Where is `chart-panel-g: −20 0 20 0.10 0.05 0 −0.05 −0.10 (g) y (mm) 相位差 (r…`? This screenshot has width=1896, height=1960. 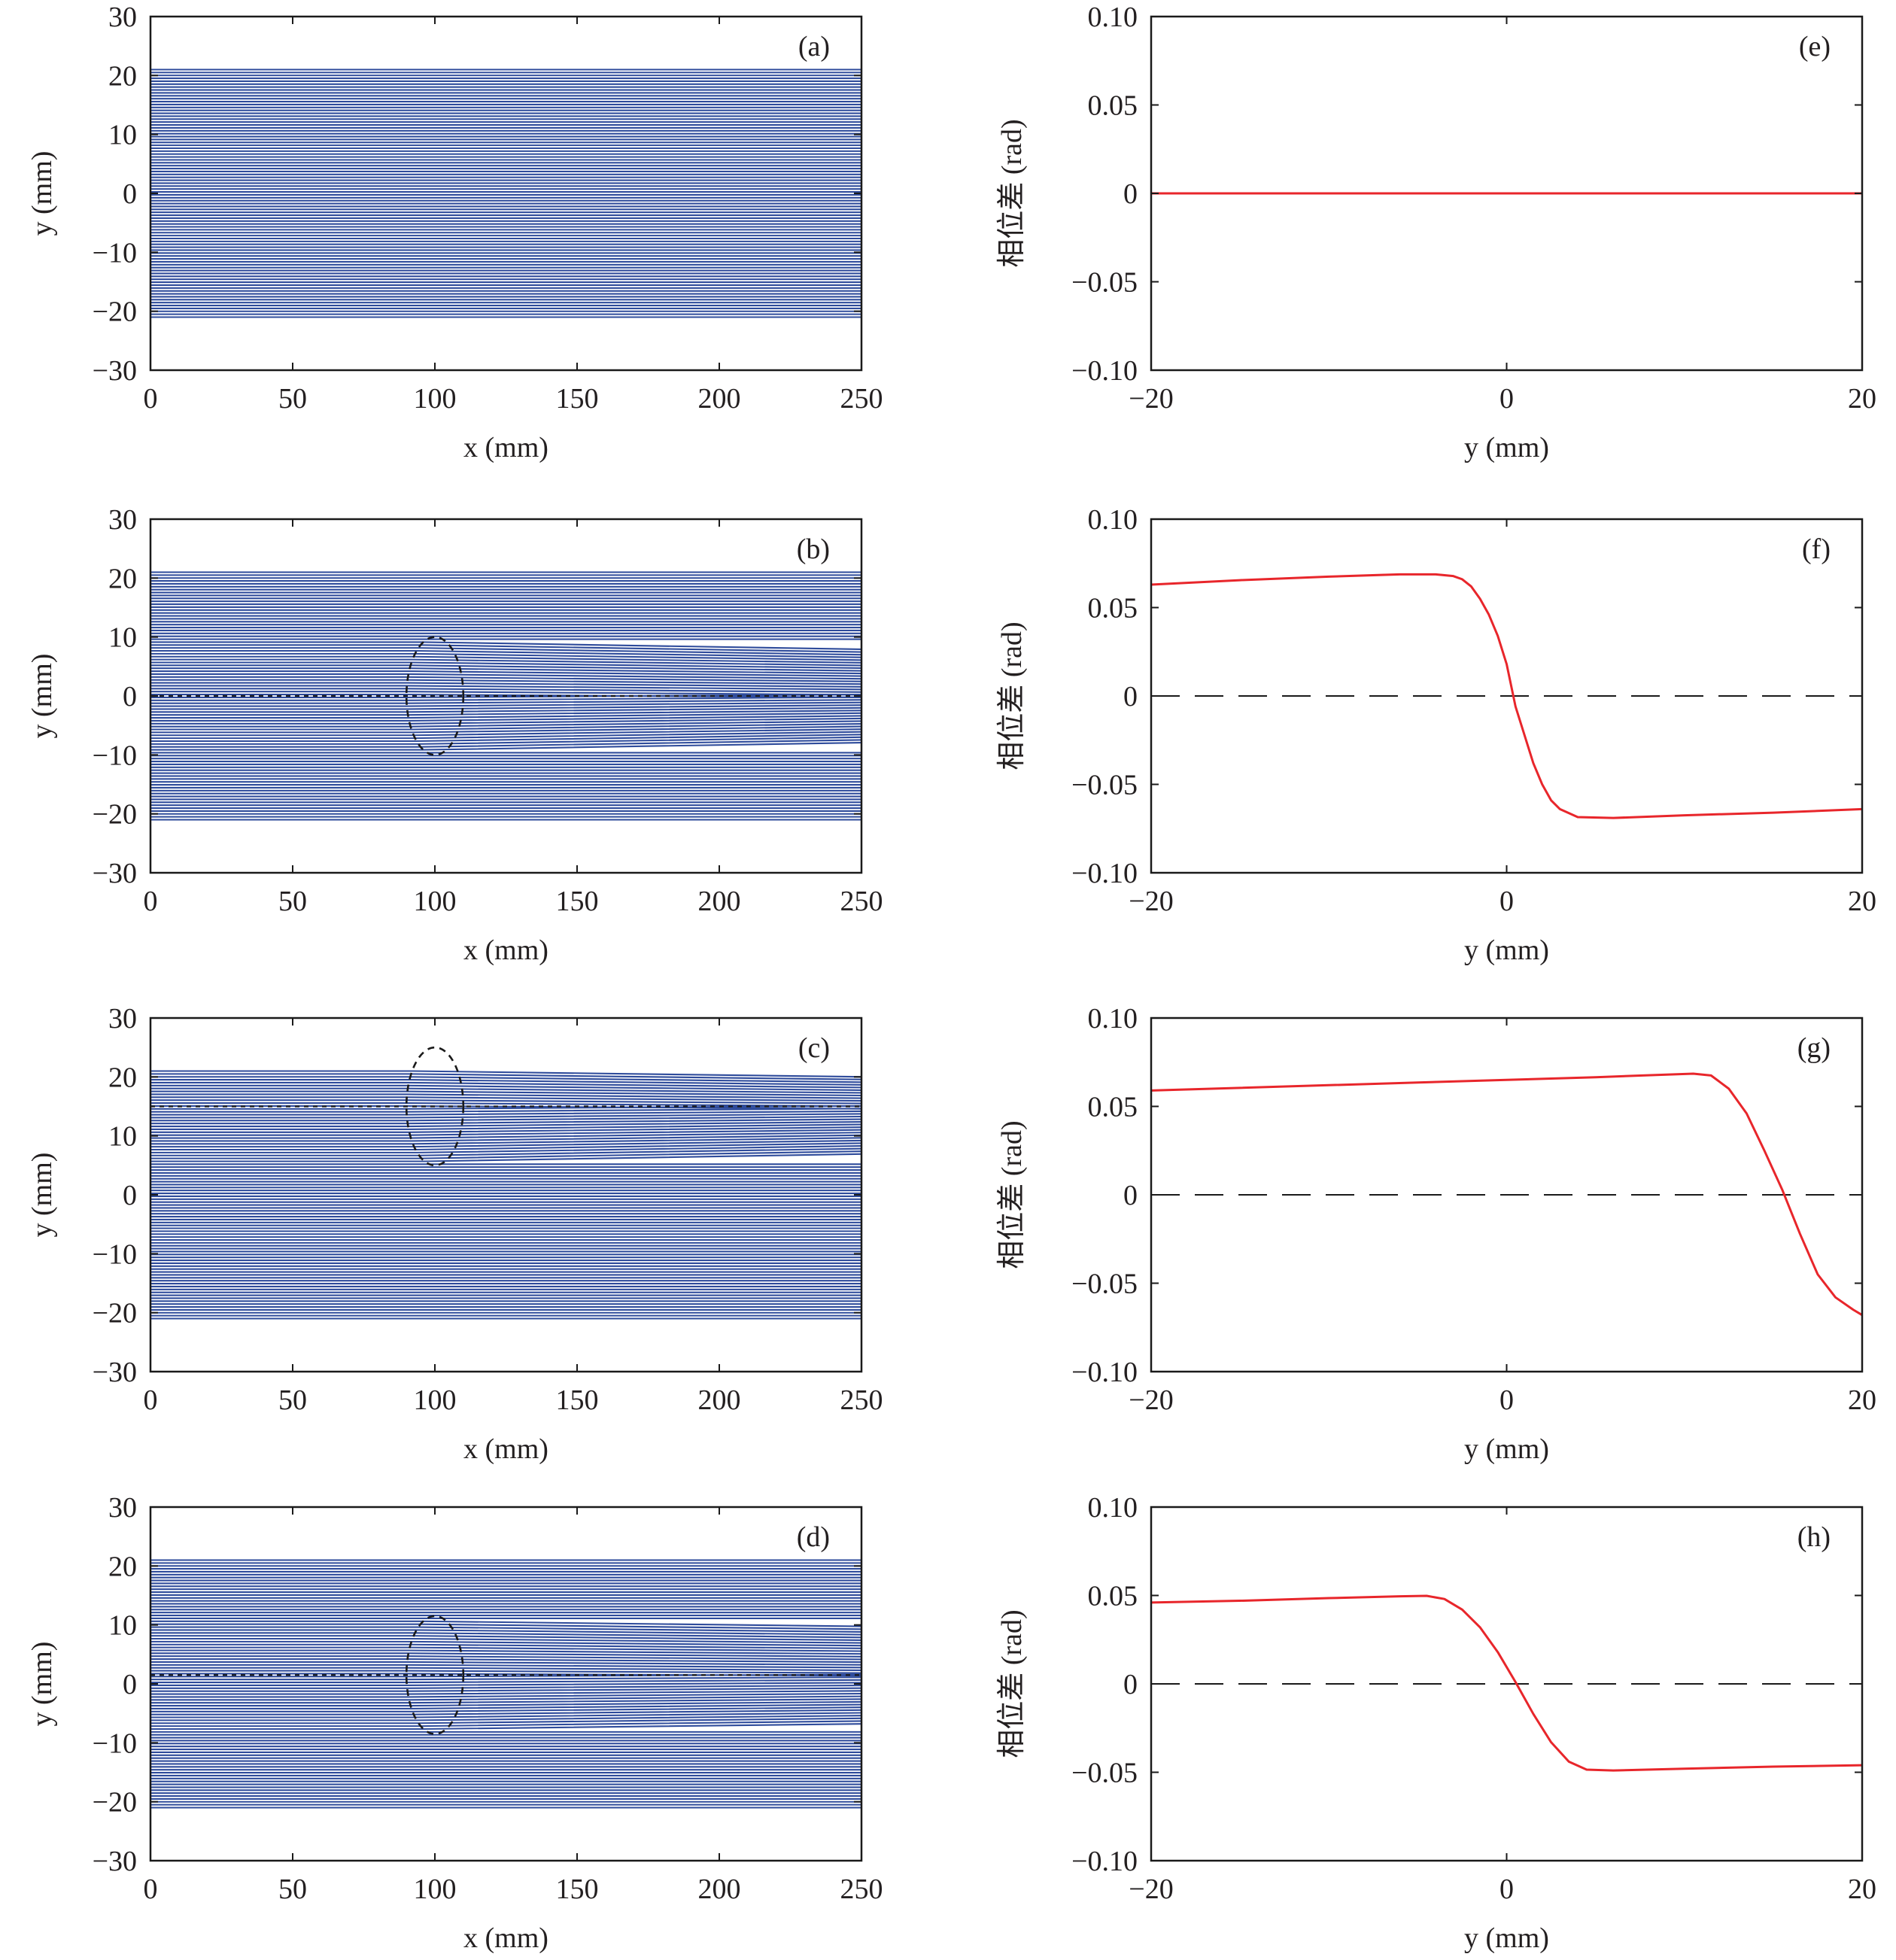 chart-panel-g: −20 0 20 0.10 0.05 0 −0.05 −0.10 (g) y (mm) 相位差 (r… is located at coordinates (1436, 1234).